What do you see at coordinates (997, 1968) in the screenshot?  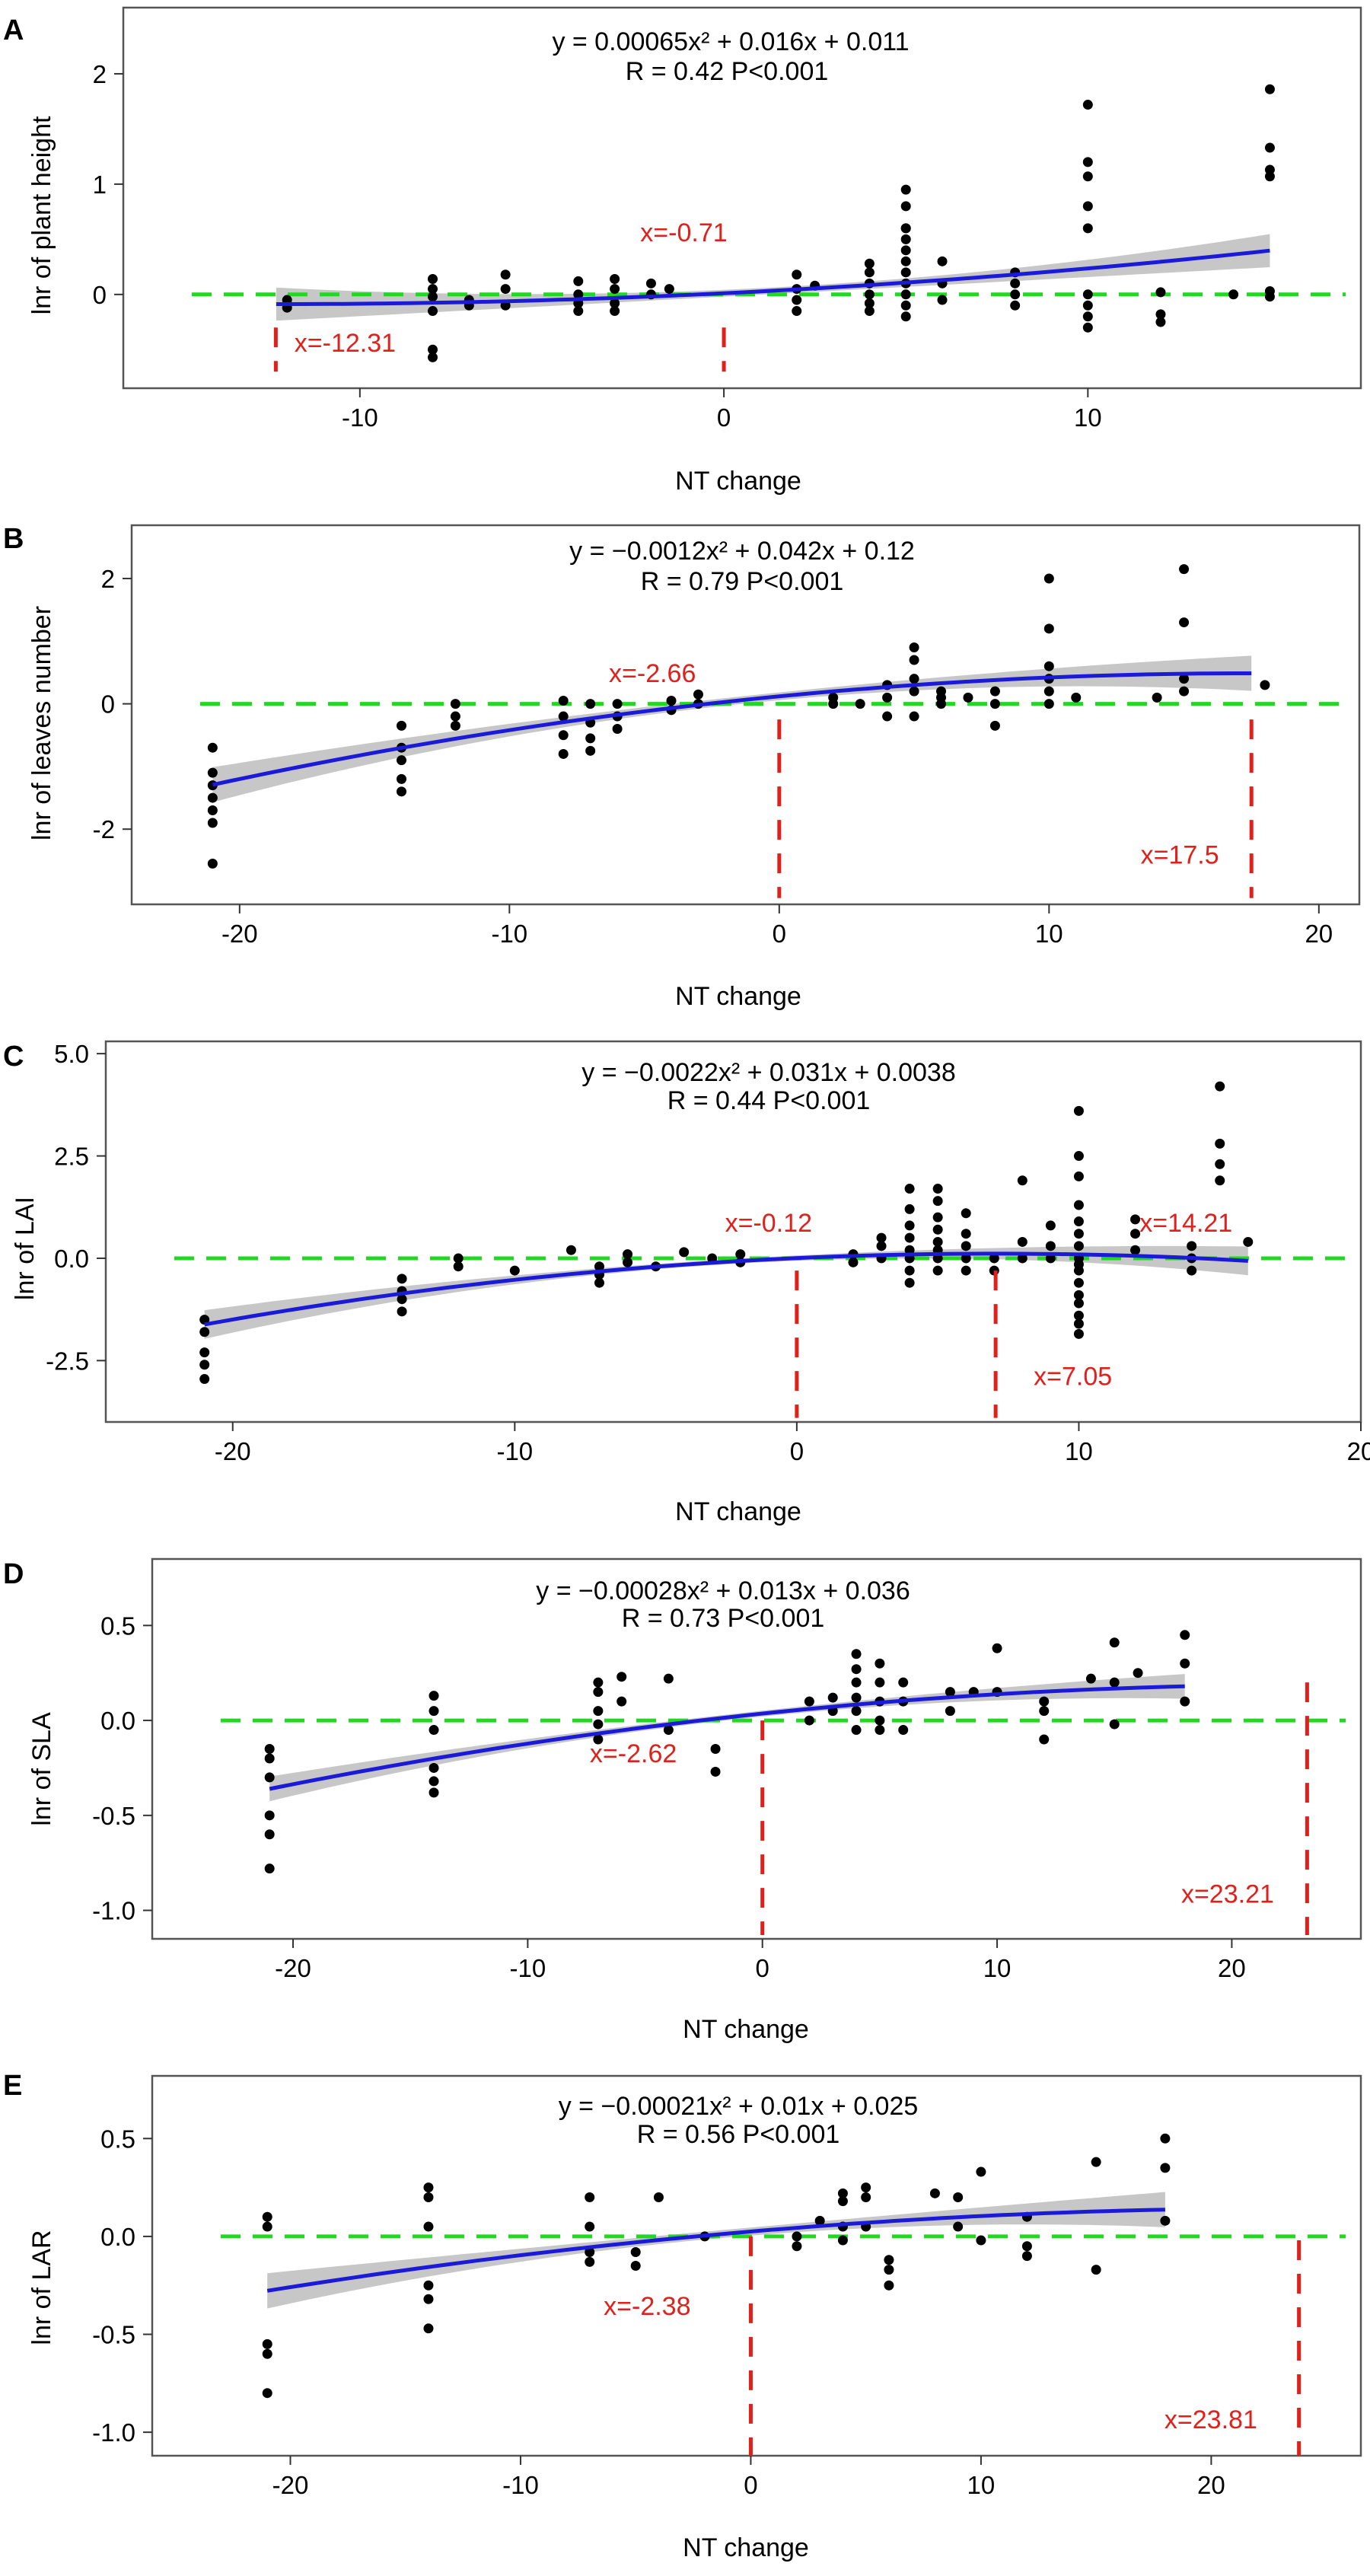 I see `panel-d-x-tick-label: 10` at bounding box center [997, 1968].